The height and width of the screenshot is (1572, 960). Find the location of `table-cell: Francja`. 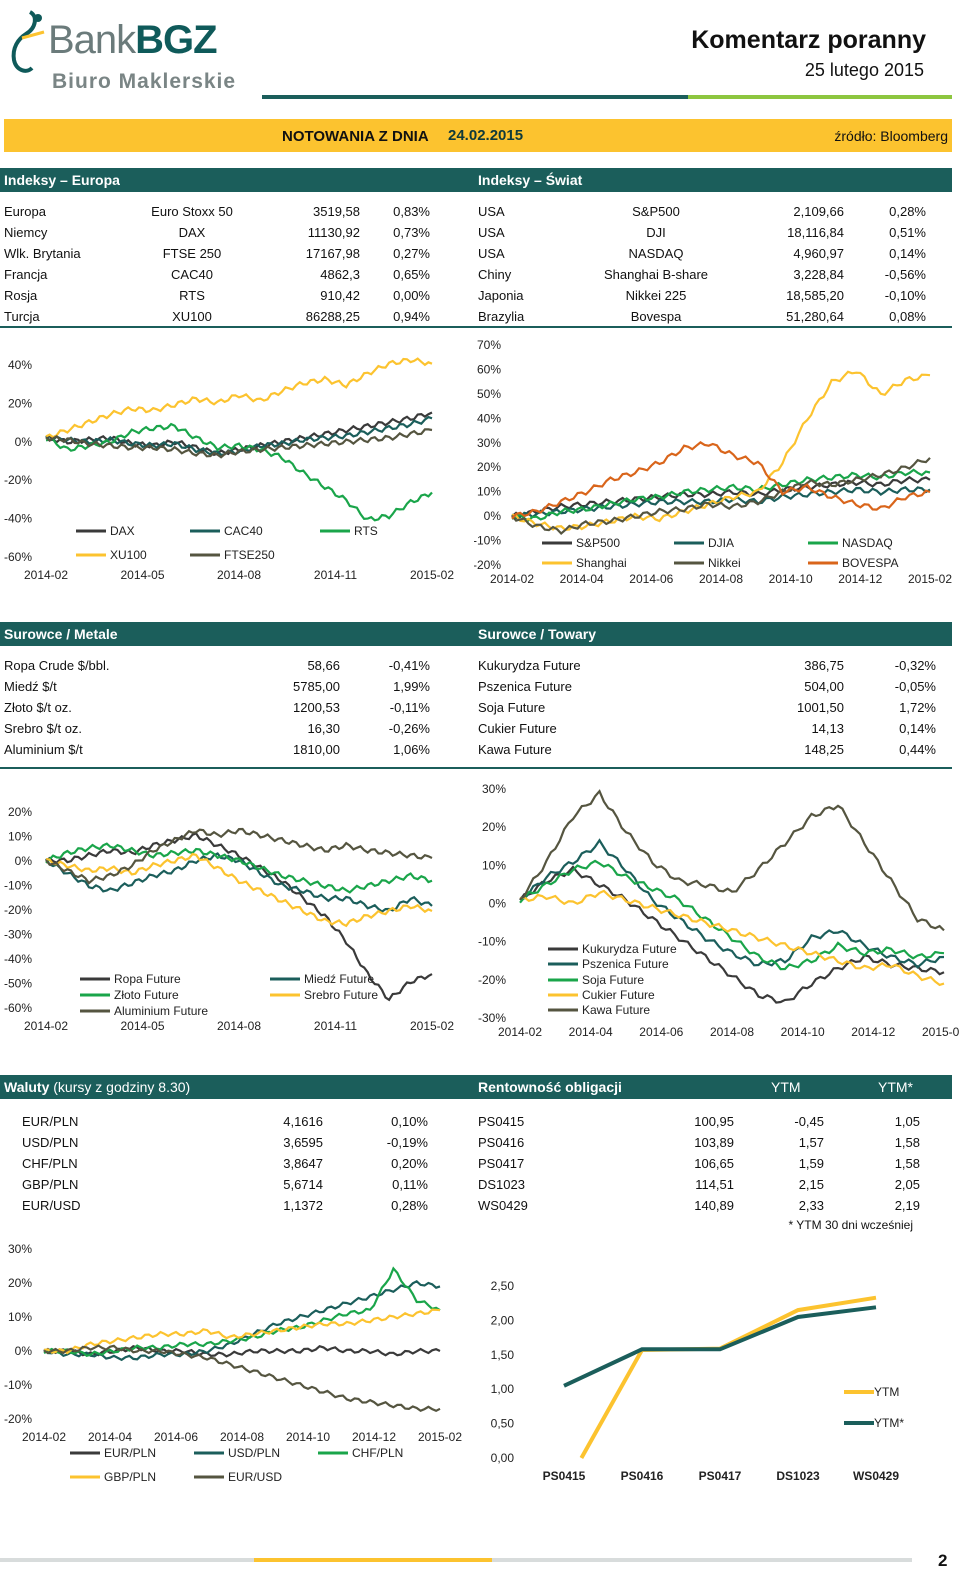

table-cell: Francja is located at coordinates (26, 274).